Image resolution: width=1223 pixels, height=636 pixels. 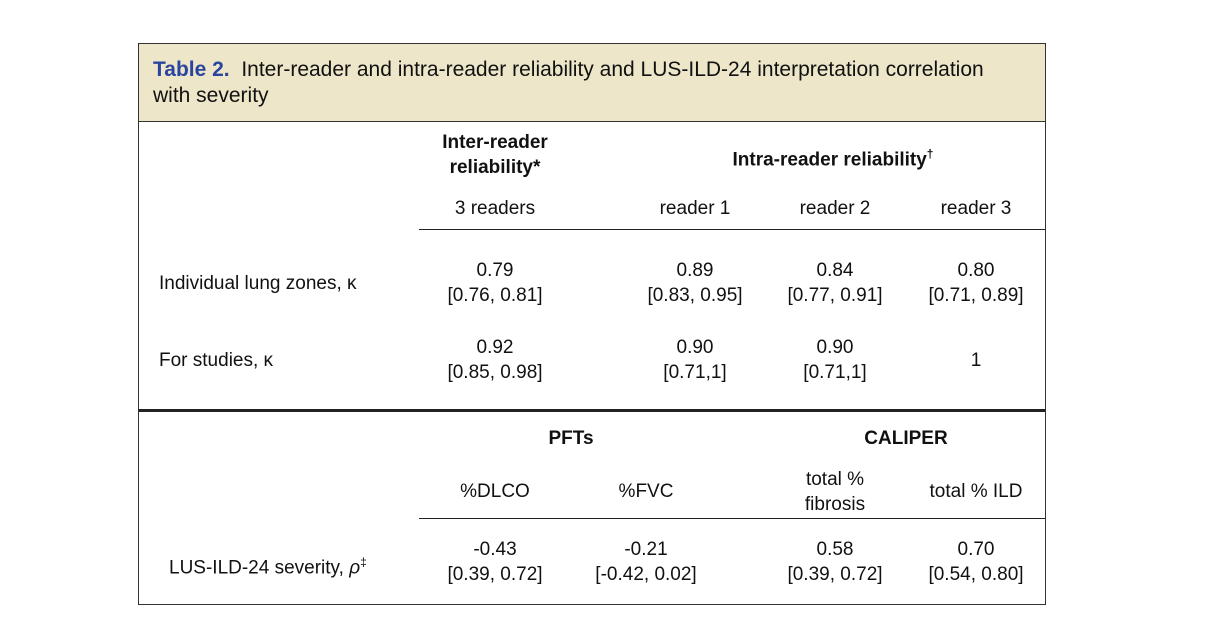 I want to click on column-header: %DLCO, so click(x=495, y=491).